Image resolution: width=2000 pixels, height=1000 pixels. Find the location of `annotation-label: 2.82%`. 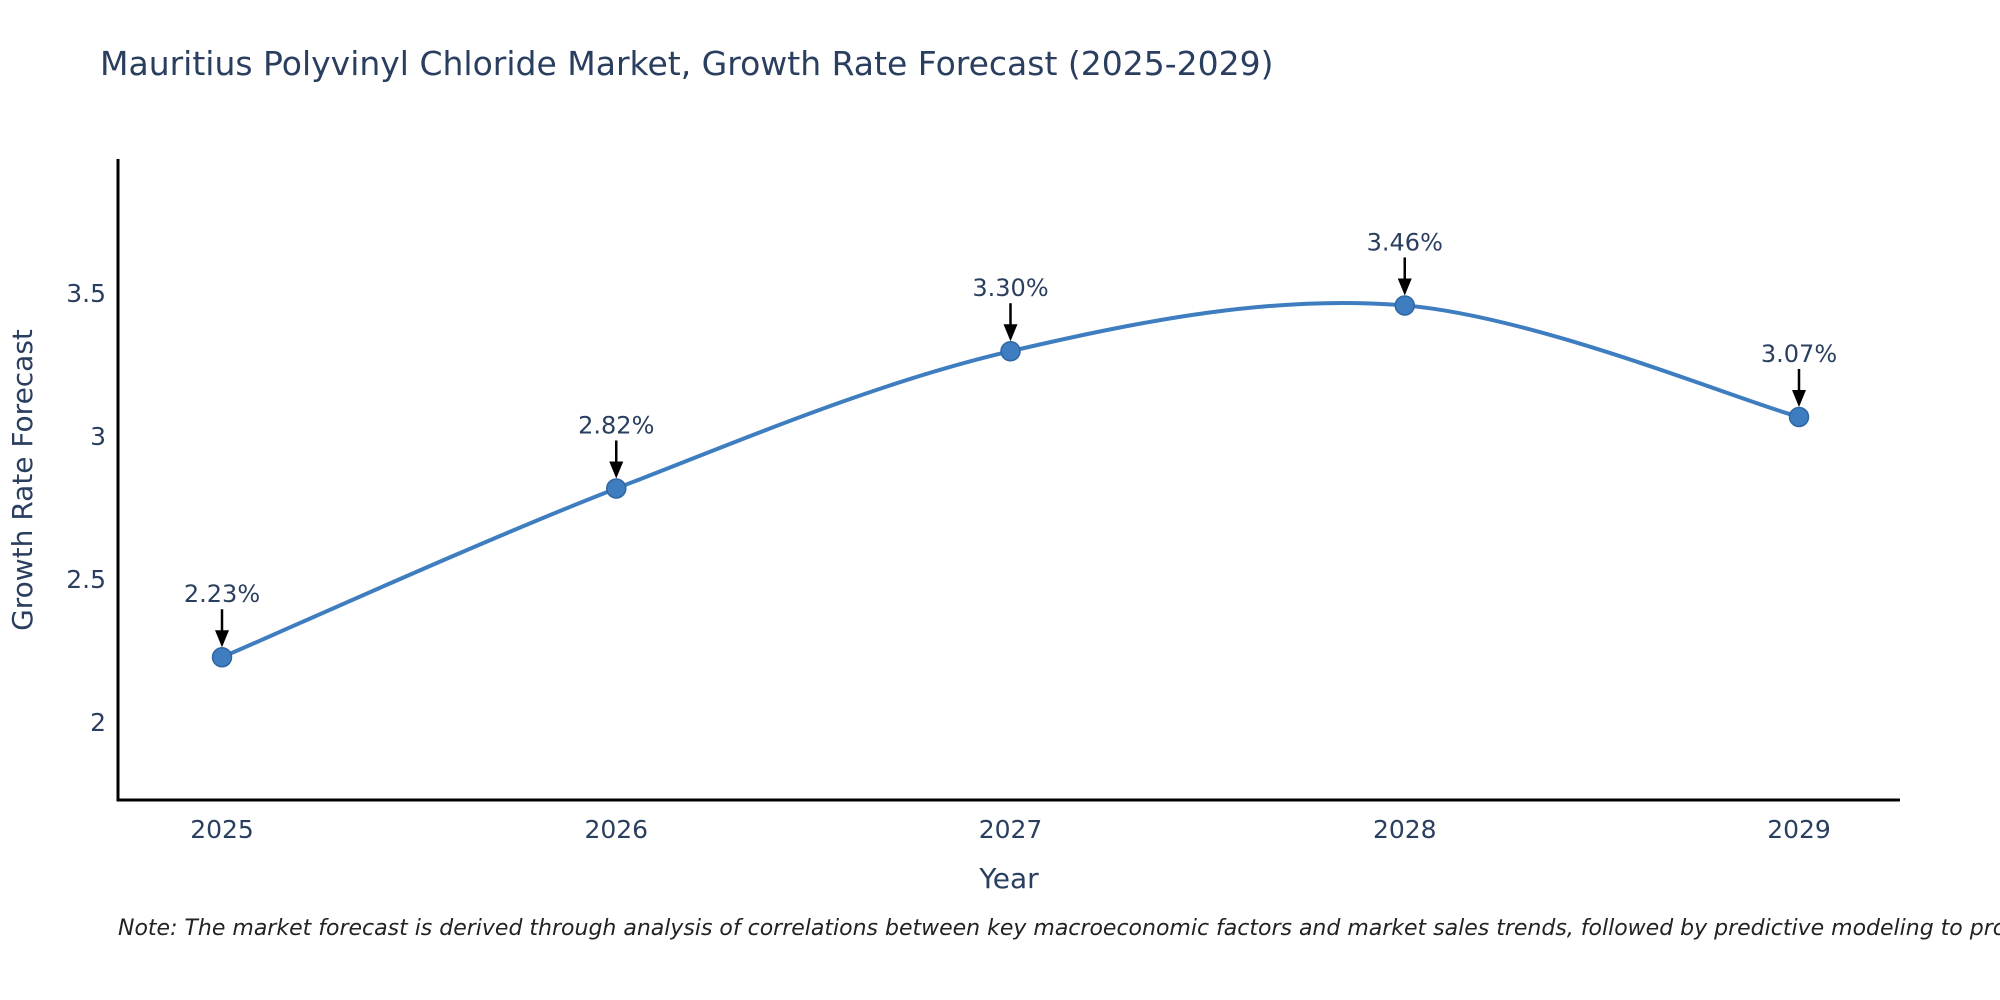

annotation-label: 2.82% is located at coordinates (616, 425).